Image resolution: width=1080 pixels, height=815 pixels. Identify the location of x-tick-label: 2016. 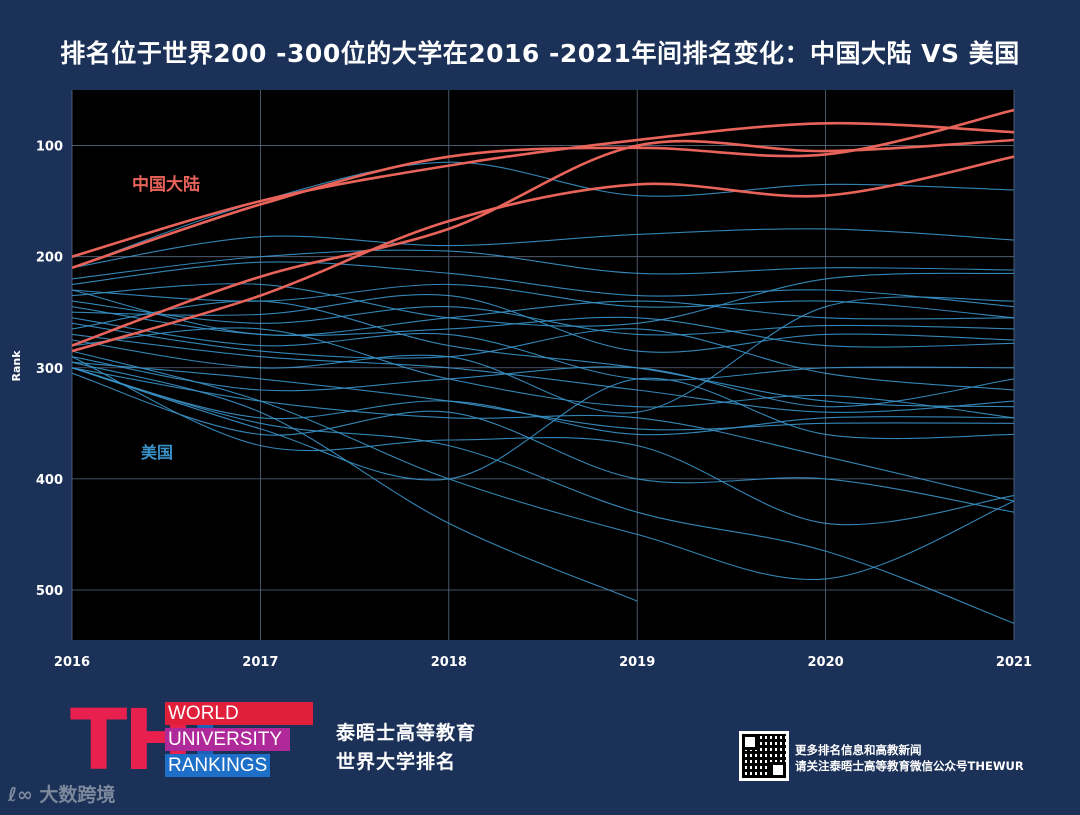
(72, 662).